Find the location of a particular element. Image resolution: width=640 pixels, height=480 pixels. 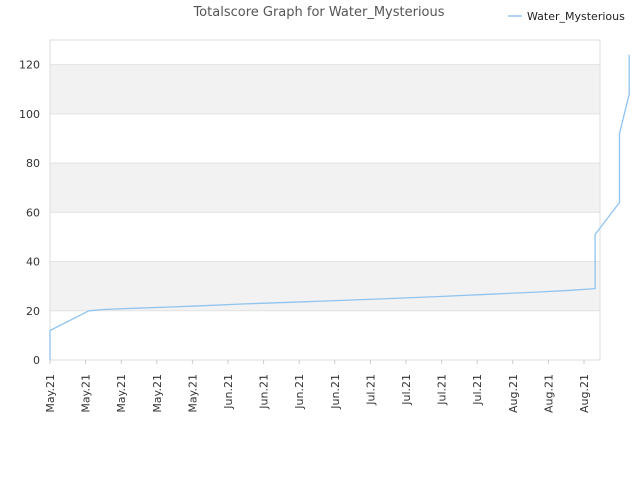

y-tick-label: 120 is located at coordinates (29, 65).